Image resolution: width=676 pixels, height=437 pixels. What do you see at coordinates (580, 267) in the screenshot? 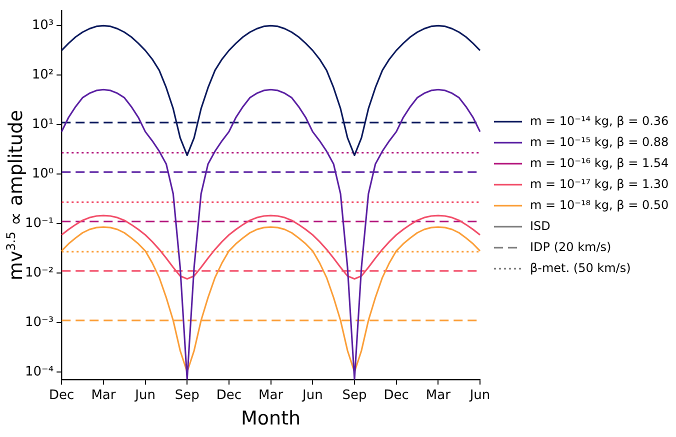
I see `legend-label: β-met. (50 km/s)` at bounding box center [580, 267].